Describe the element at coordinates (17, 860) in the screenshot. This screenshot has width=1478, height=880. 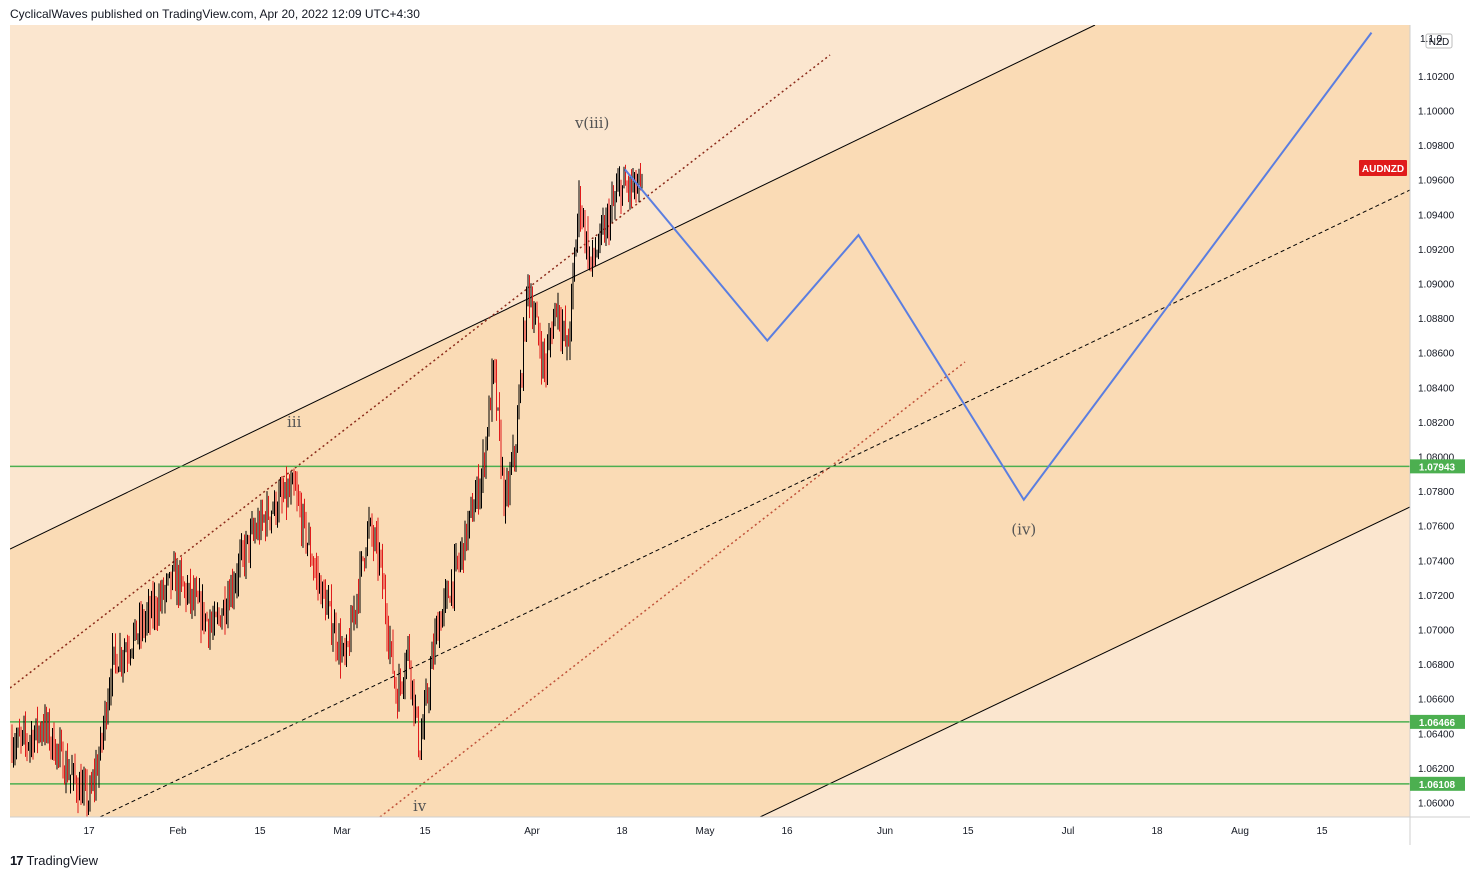
I see `tradingview-logo-icon: 17` at that location.